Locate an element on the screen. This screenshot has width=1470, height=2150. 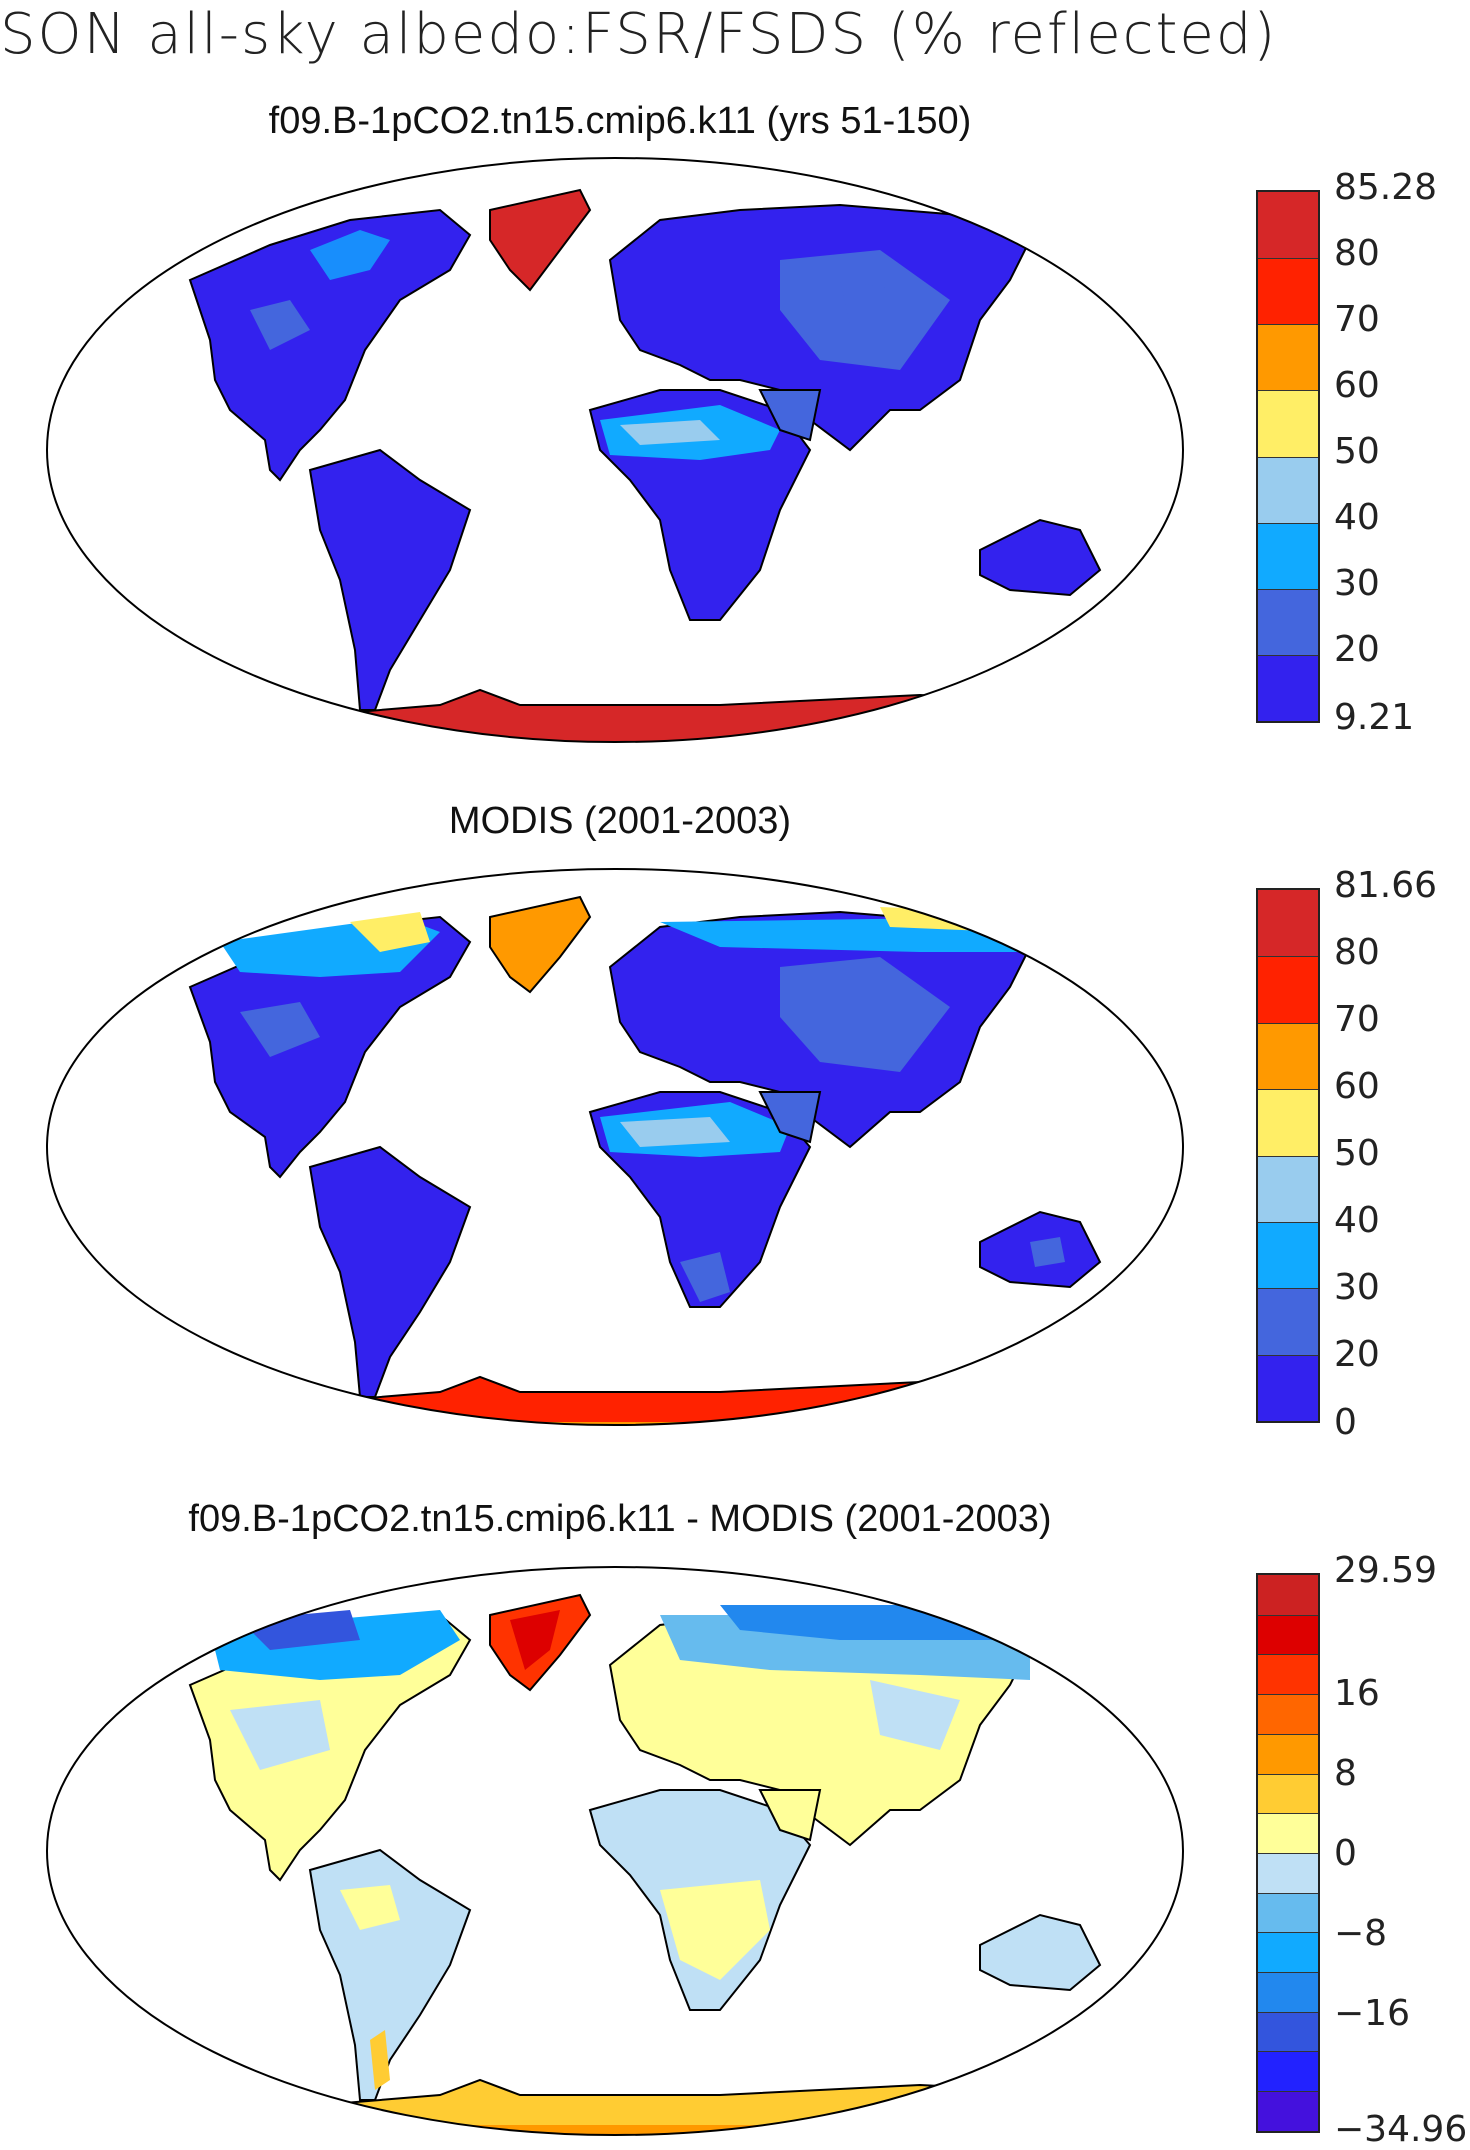
panel3-colorbar is located at coordinates (1288, 1853).